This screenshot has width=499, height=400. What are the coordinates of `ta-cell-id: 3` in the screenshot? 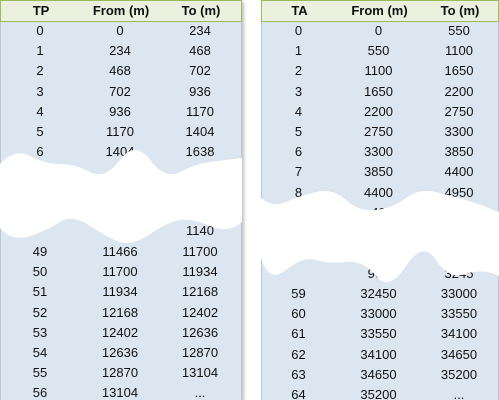 It's located at (298, 91).